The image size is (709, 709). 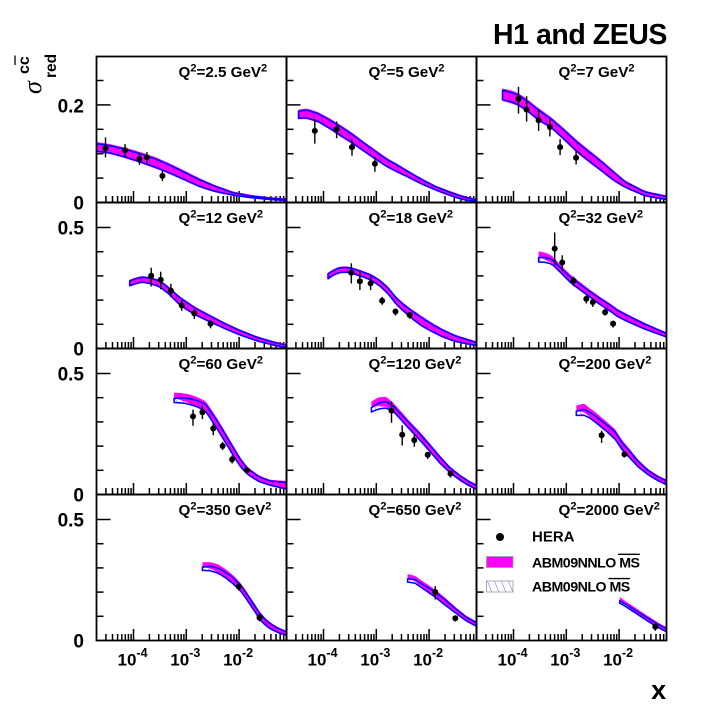 I want to click on svg-text: Q2=18 GeV2, so click(x=411, y=218).